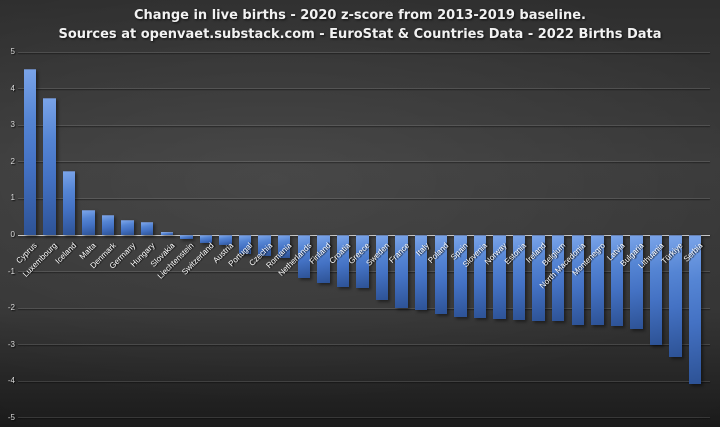 This screenshot has width=720, height=427. Describe the element at coordinates (382, 268) in the screenshot. I see `bar-sweden` at that location.